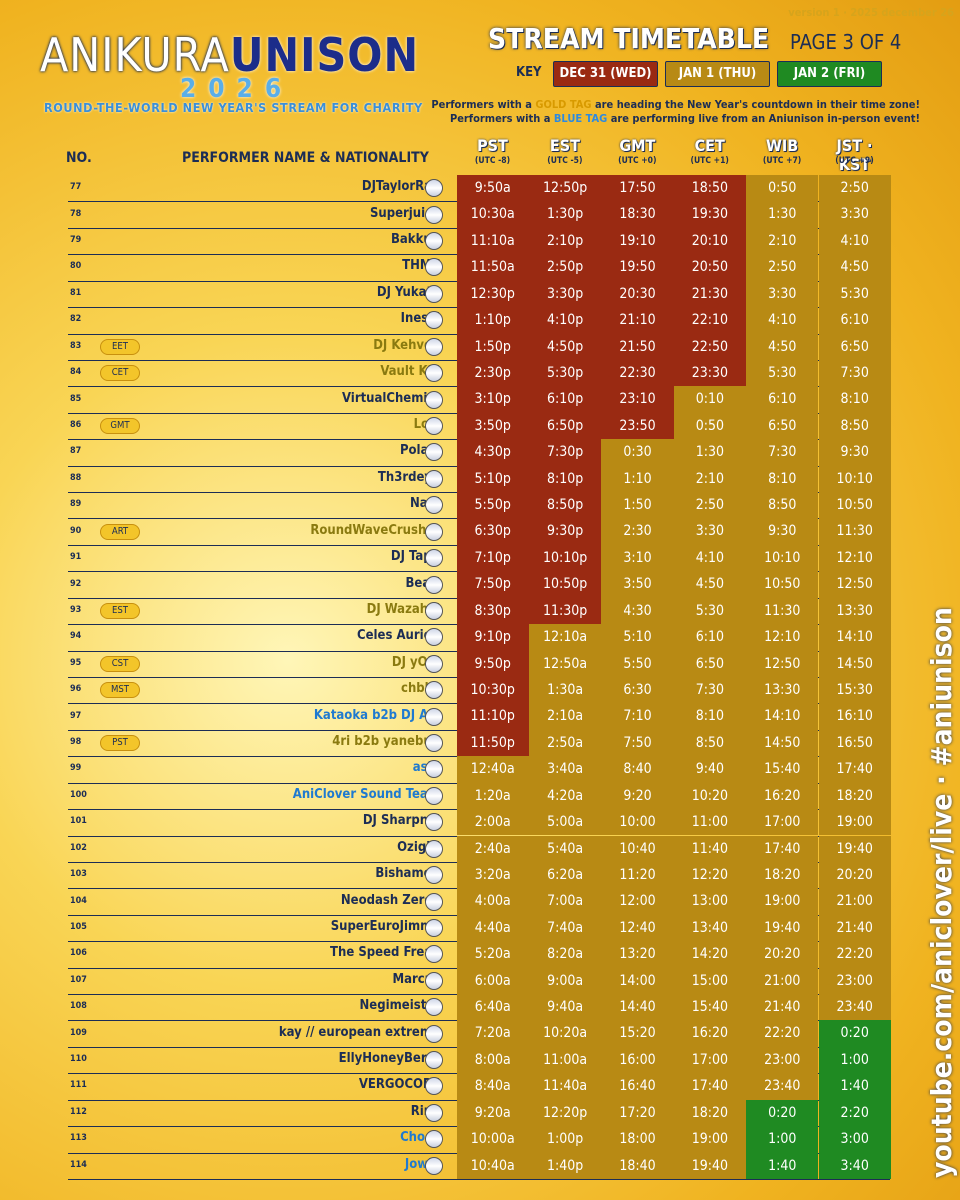 The height and width of the screenshot is (1200, 960). I want to click on time-cell: 7:30, so click(854, 373).